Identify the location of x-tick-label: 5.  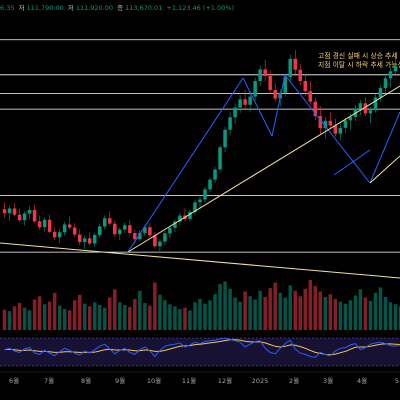
(397, 381).